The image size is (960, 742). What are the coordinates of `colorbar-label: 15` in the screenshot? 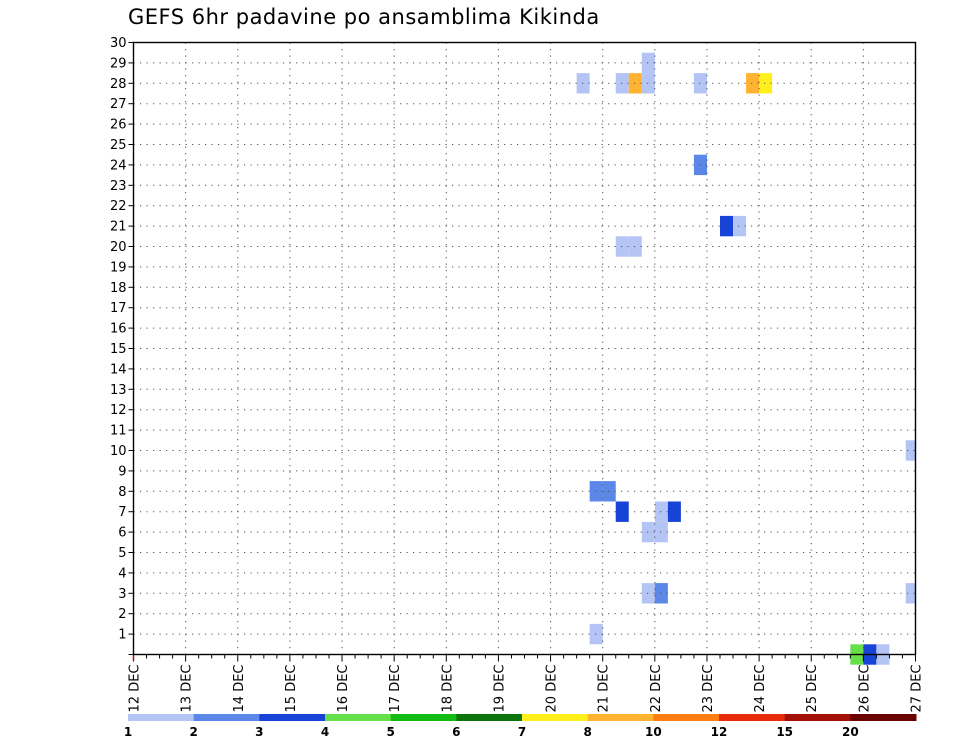 It's located at (784, 732).